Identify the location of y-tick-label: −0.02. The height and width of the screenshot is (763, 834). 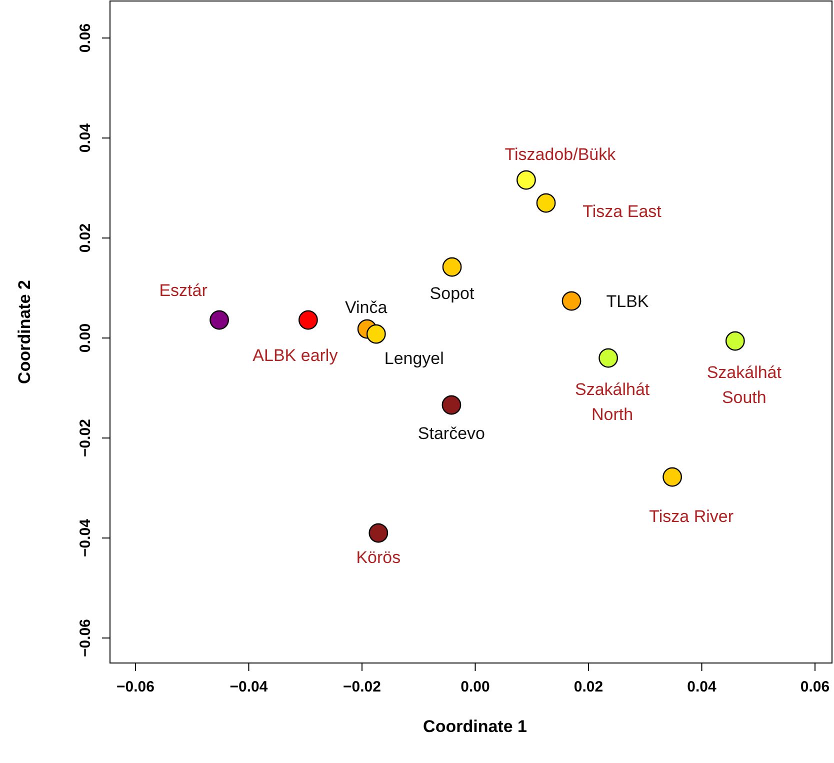
(85, 438).